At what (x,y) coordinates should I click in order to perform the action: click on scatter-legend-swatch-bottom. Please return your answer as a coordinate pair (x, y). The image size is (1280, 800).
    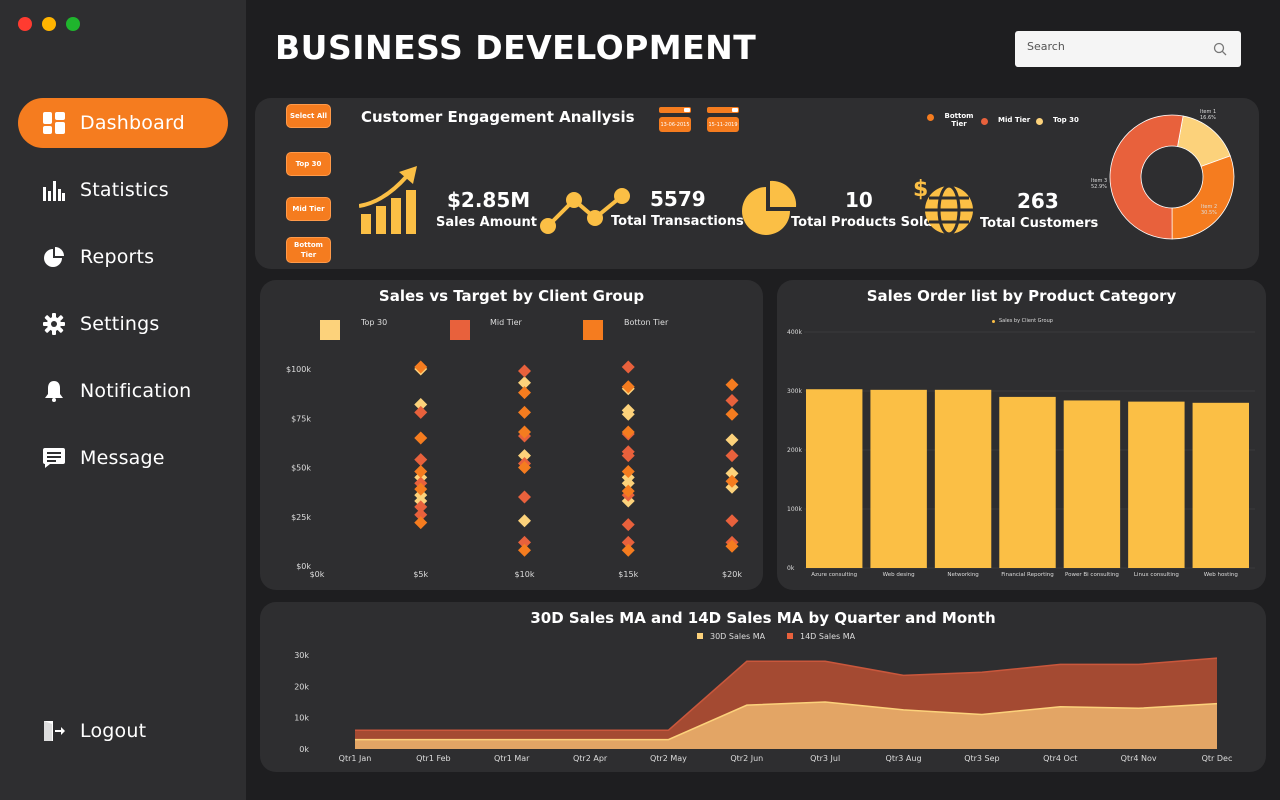
    Looking at the image, I should click on (593, 330).